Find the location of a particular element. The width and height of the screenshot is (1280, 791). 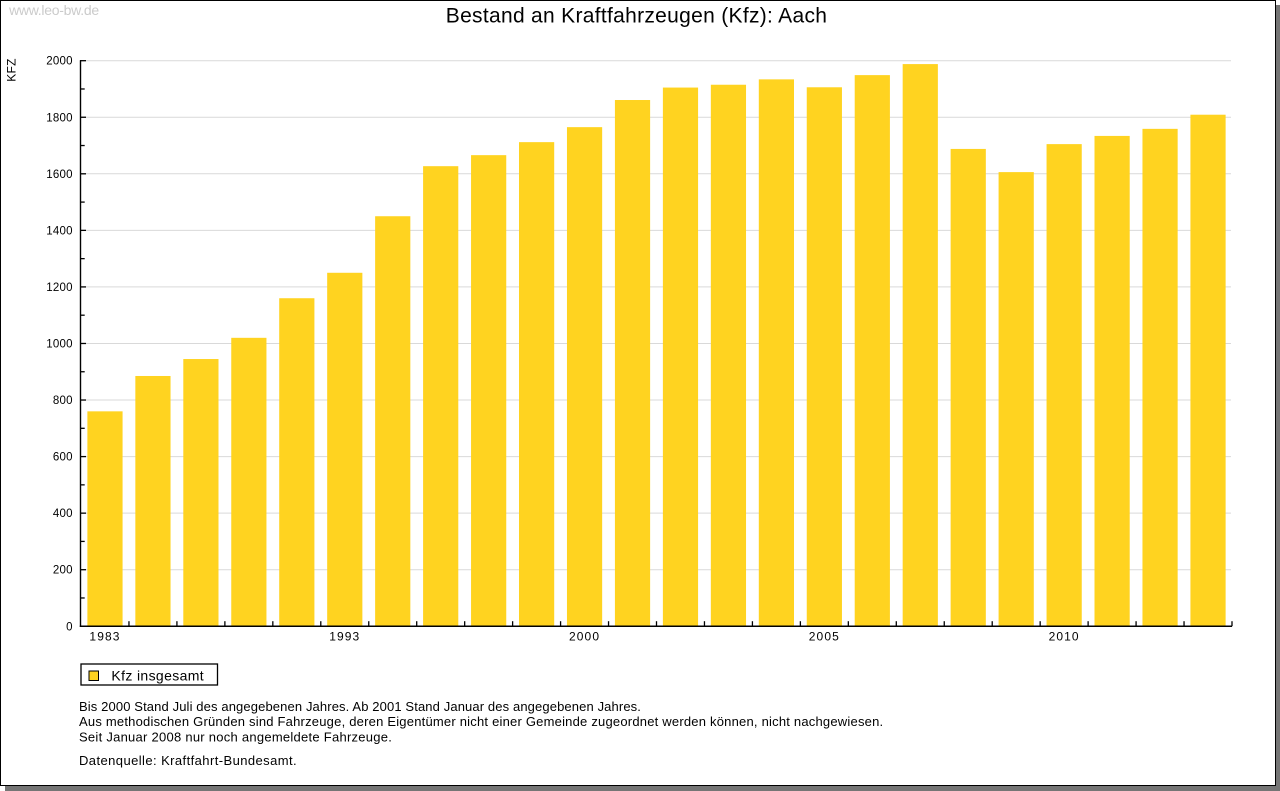

svg-text: 1400 is located at coordinates (59, 231).